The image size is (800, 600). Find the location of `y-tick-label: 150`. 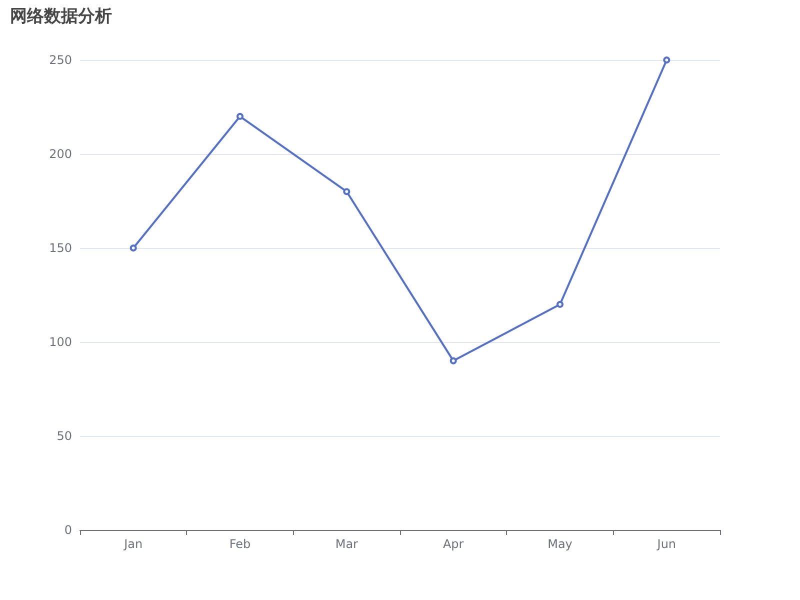

y-tick-label: 150 is located at coordinates (60, 248).